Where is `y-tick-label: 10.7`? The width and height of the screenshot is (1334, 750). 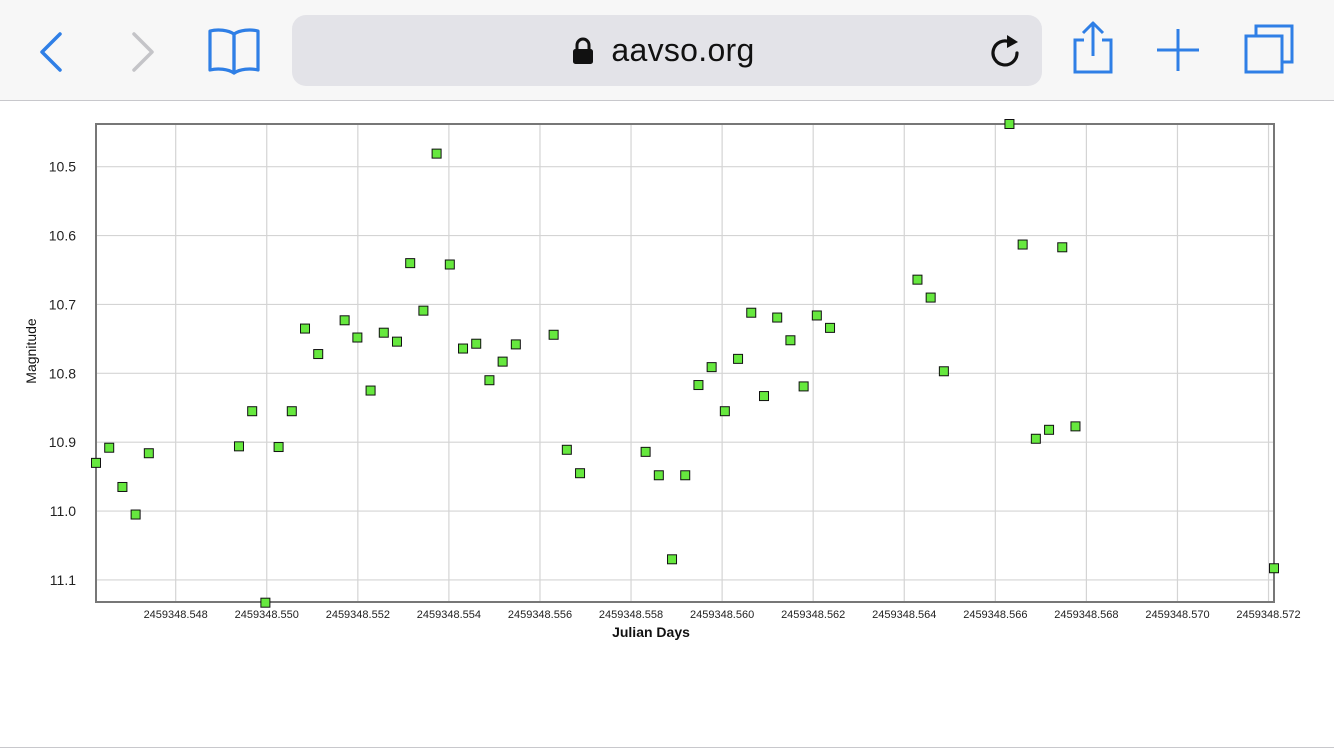
y-tick-label: 10.7 is located at coordinates (62, 304).